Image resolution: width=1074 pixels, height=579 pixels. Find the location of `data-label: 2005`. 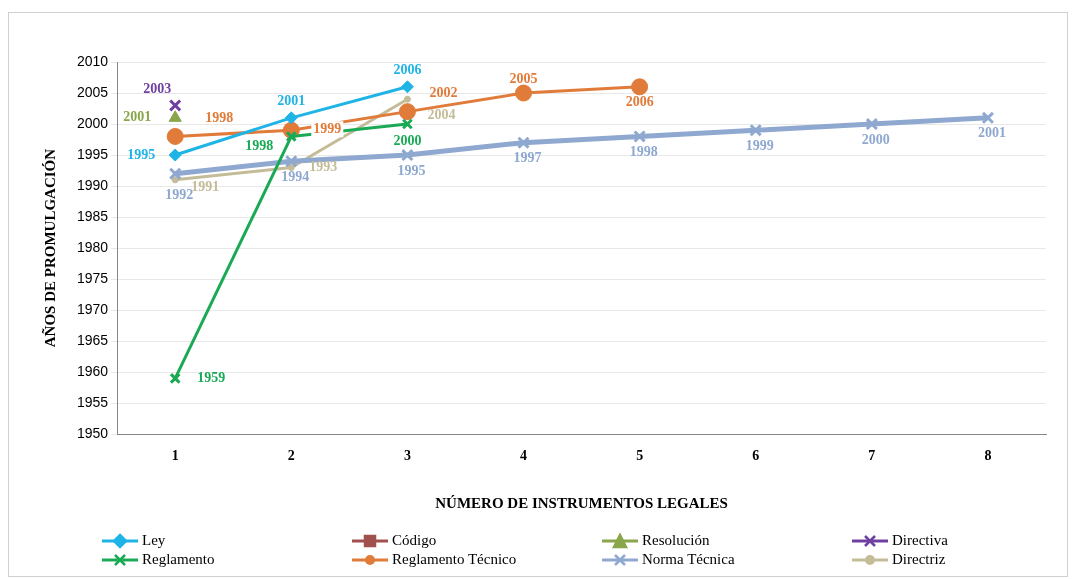

data-label: 2005 is located at coordinates (523, 78).